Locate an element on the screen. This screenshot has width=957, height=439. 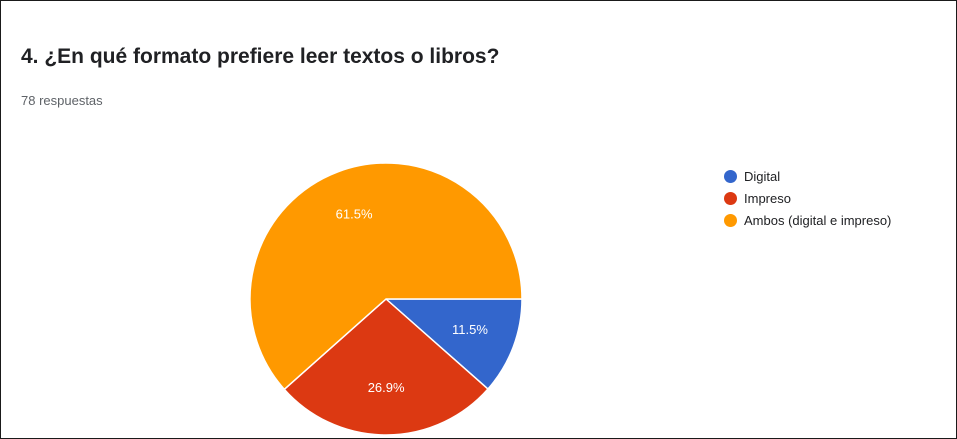
legend-item-digital: Digital is located at coordinates (807, 176).